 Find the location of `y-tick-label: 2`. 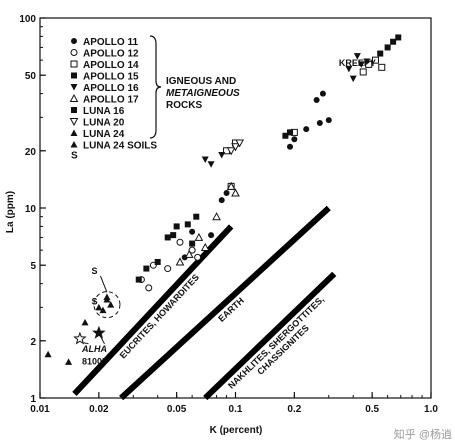

y-tick-label: 2 is located at coordinates (33, 342).